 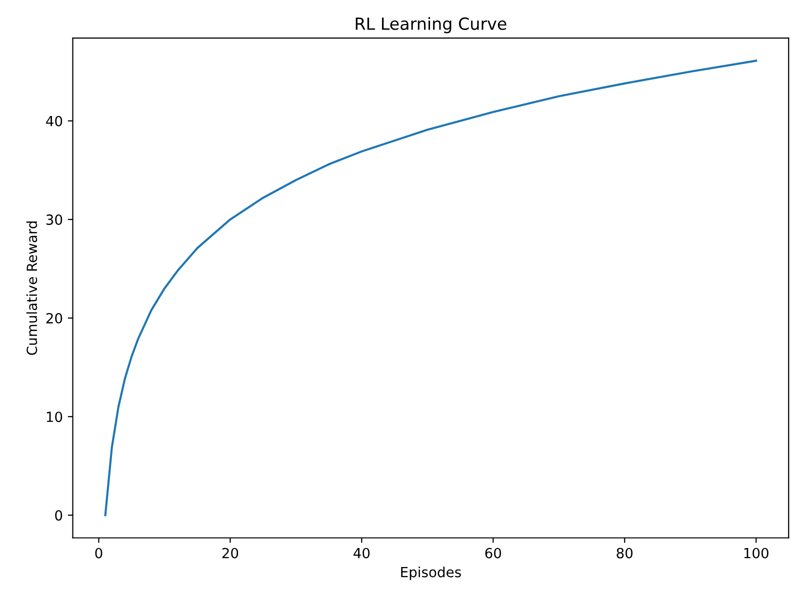 I want to click on y-tick-label: 0, so click(x=58, y=515).